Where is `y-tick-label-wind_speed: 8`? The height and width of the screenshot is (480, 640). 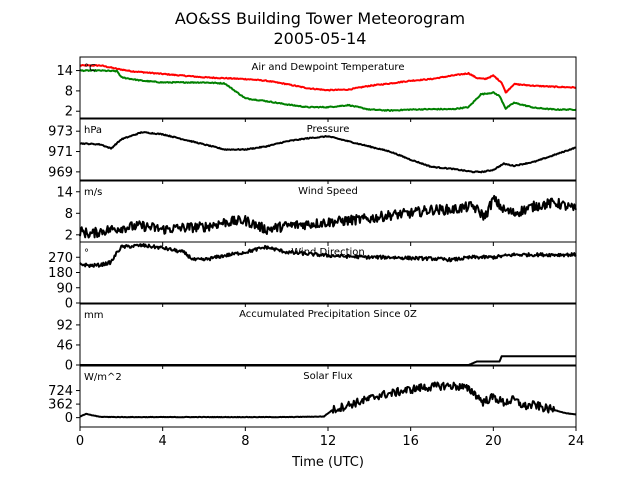 y-tick-label-wind_speed: 8 is located at coordinates (69, 214).